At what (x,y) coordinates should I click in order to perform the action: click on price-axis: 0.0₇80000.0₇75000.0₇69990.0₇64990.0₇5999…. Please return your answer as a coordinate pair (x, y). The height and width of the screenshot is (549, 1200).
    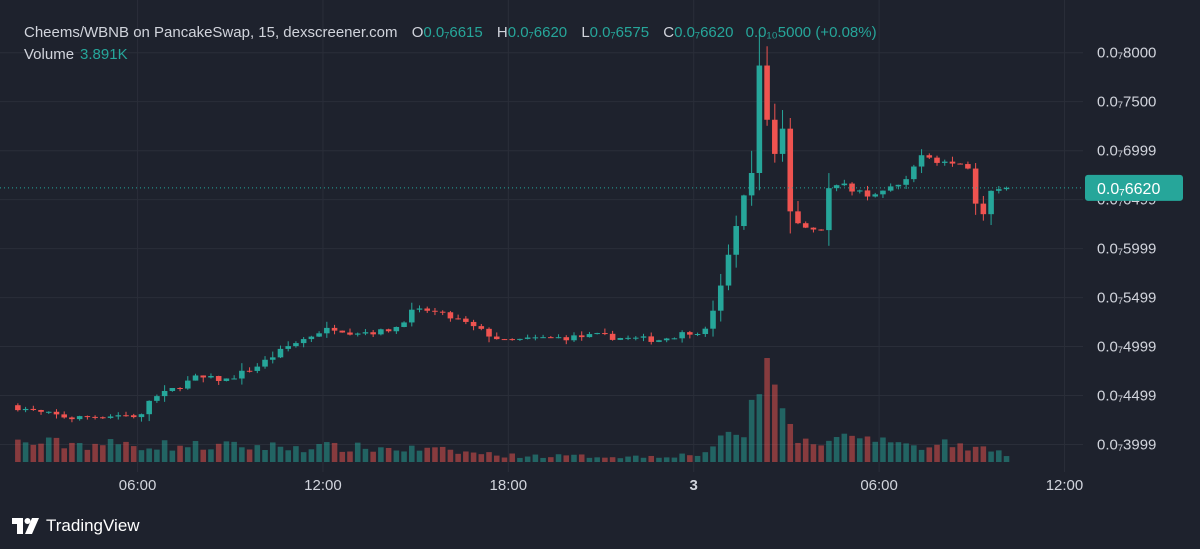
    Looking at the image, I should click on (1126, 249).